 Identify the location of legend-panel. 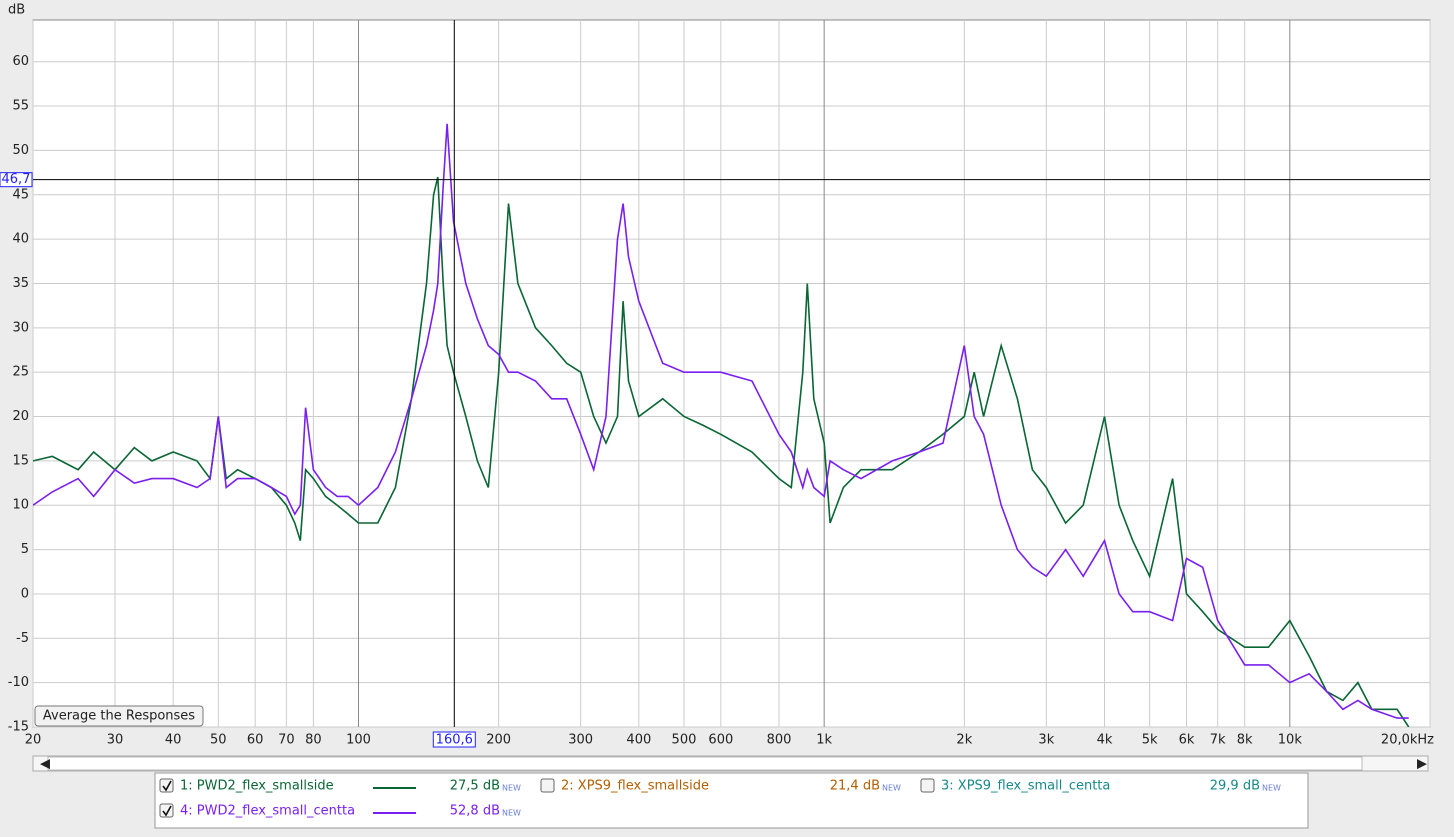
(731, 800).